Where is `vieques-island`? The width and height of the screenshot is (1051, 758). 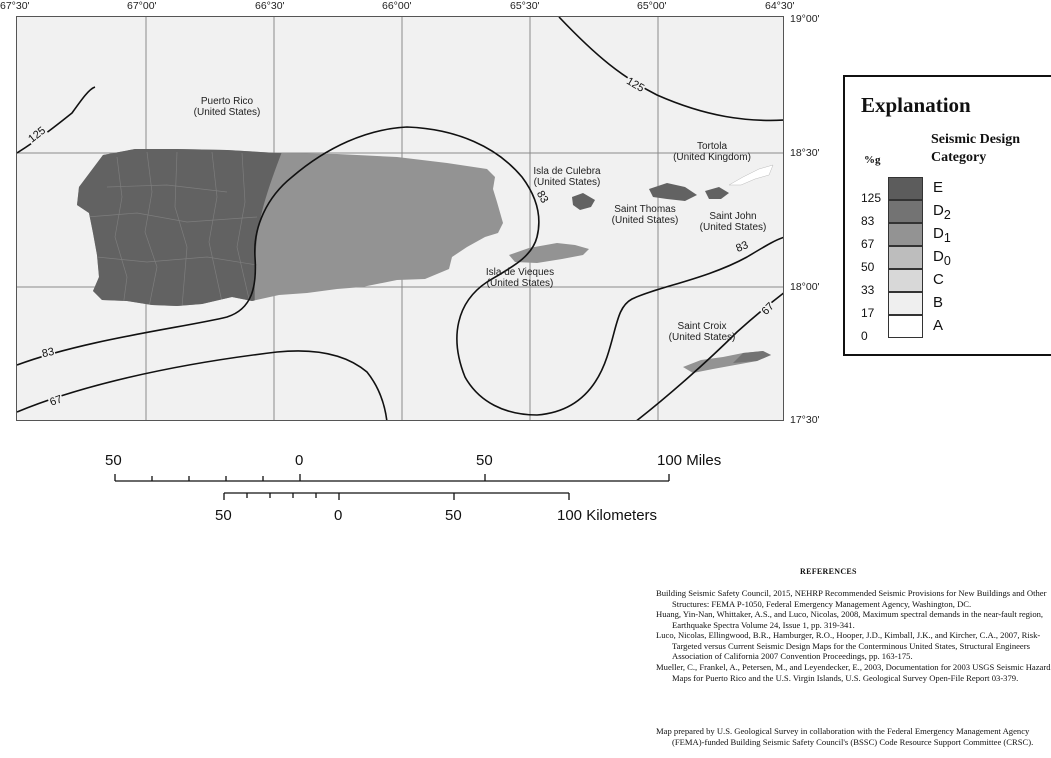
vieques-island is located at coordinates (549, 253).